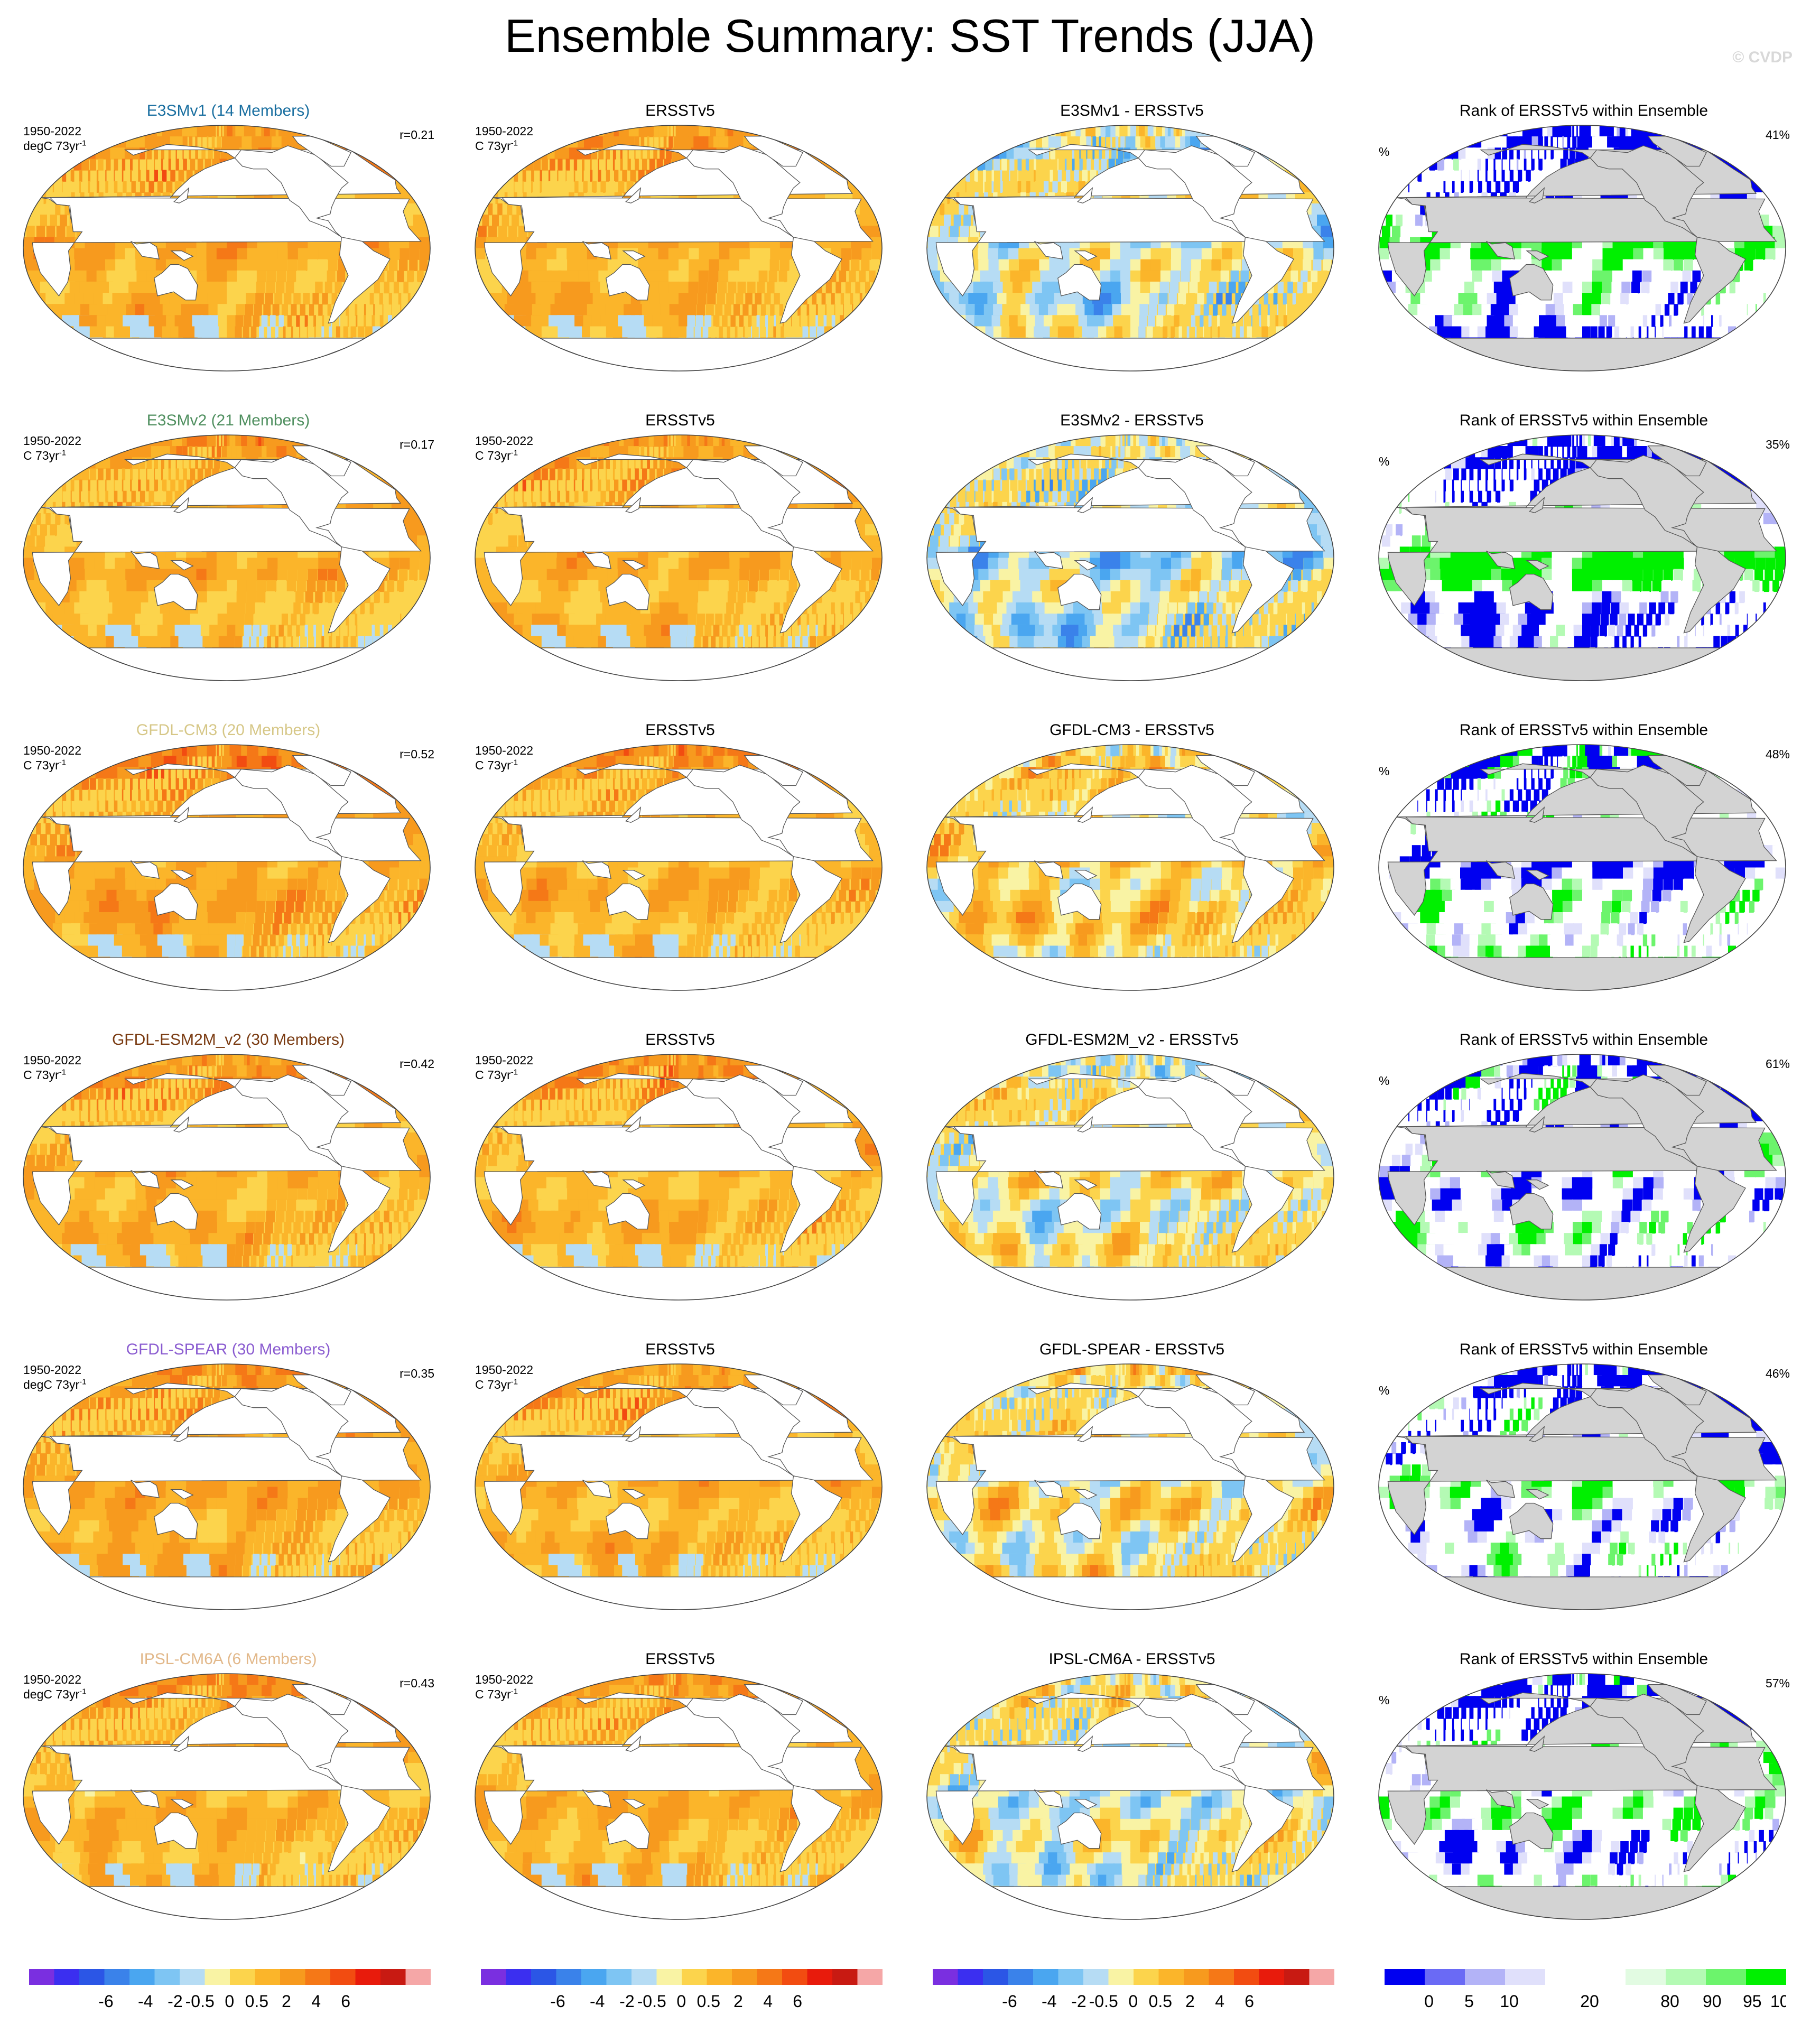  What do you see at coordinates (51, 1384) in the screenshot?
I see `units-text: degC 73yr` at bounding box center [51, 1384].